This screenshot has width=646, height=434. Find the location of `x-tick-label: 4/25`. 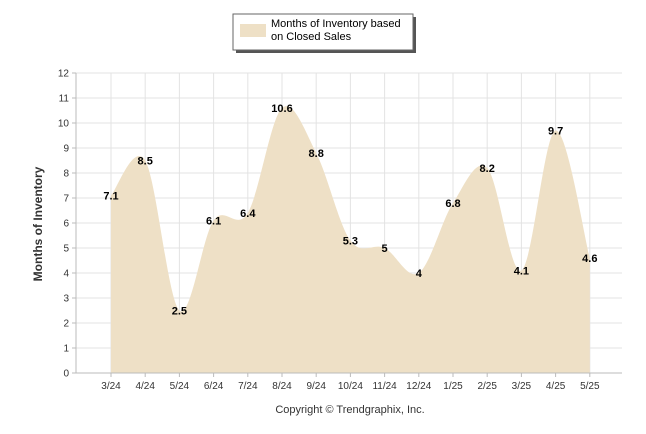

x-tick-label: 4/25 is located at coordinates (556, 386).